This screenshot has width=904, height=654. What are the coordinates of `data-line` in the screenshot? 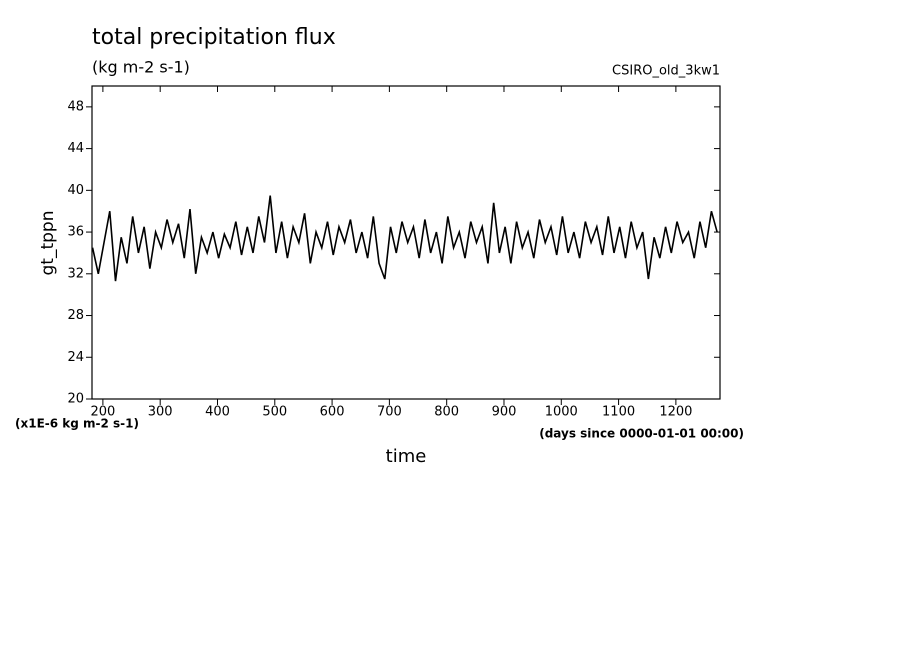 It's located at (404, 238).